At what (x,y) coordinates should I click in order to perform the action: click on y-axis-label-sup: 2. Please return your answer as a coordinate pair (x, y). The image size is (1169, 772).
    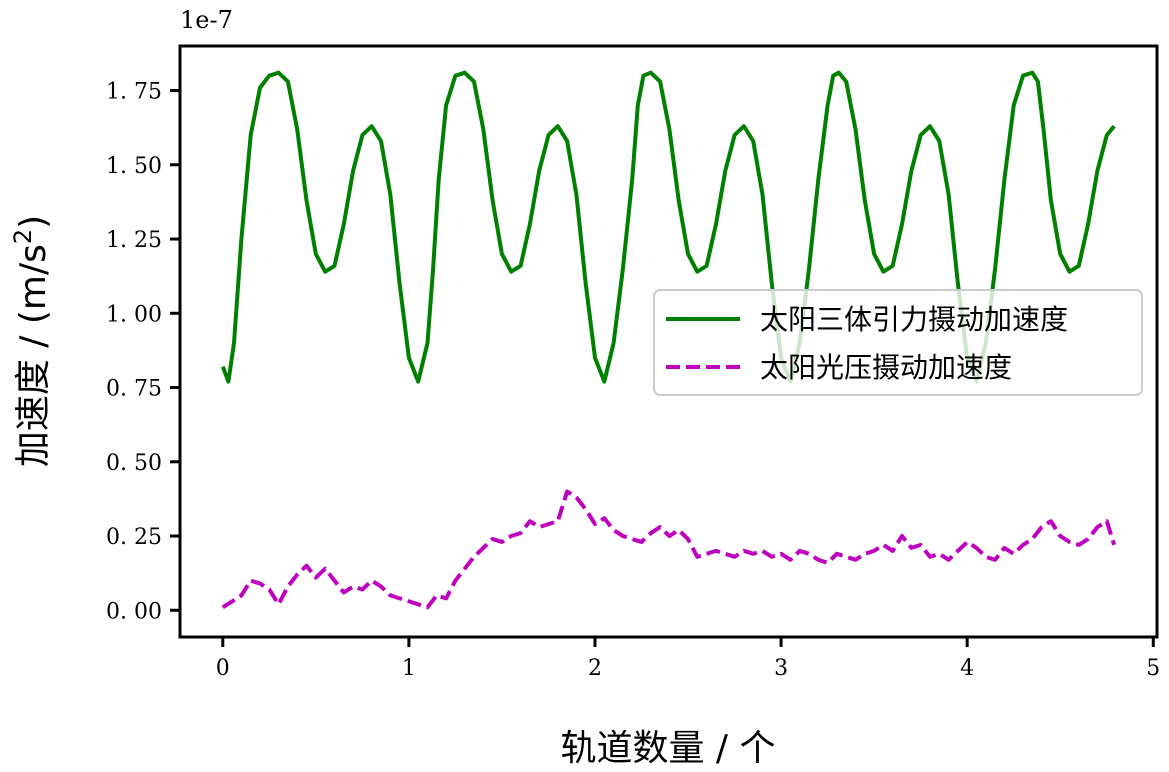
    Looking at the image, I should click on (23, 236).